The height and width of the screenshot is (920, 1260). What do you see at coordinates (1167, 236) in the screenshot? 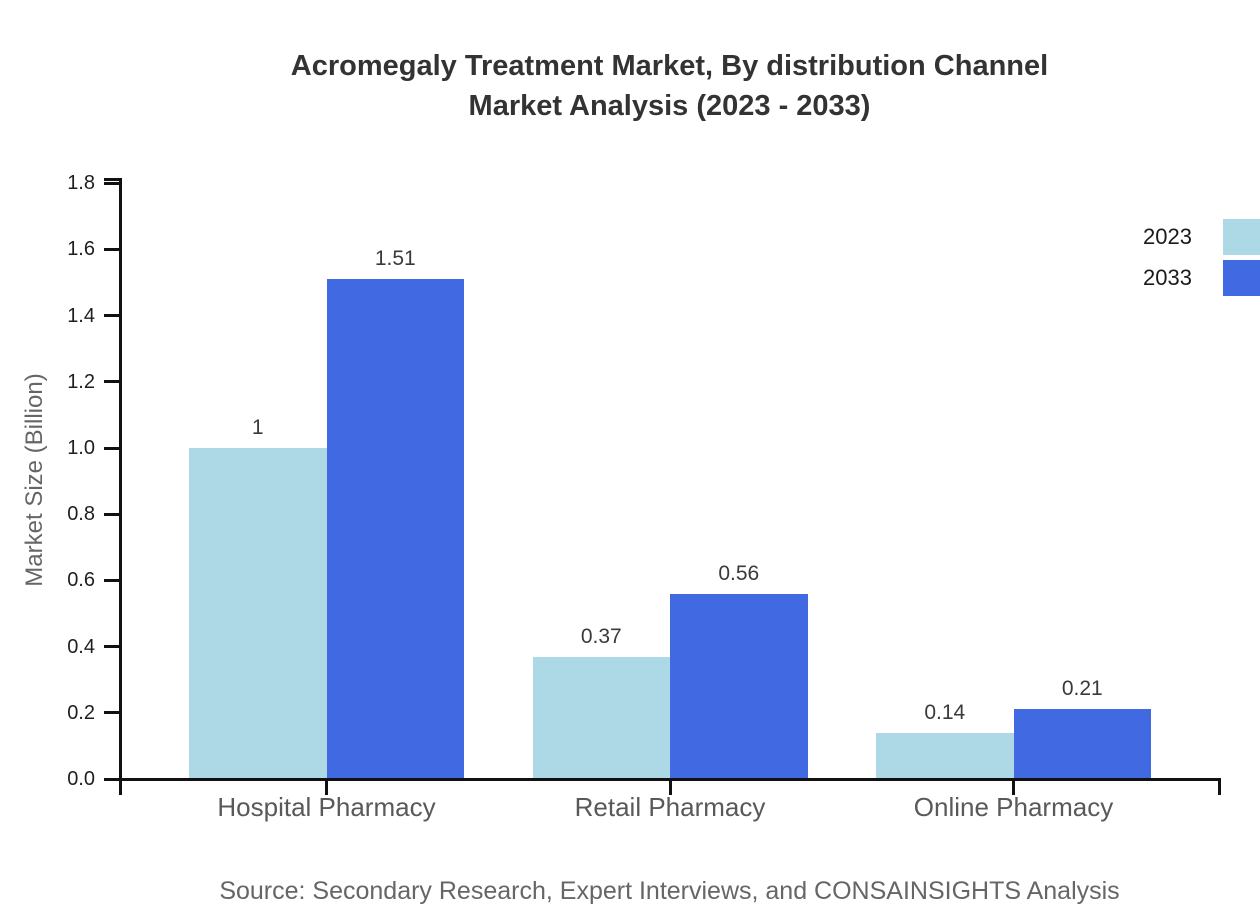
I see `legend-label: 2023` at bounding box center [1167, 236].